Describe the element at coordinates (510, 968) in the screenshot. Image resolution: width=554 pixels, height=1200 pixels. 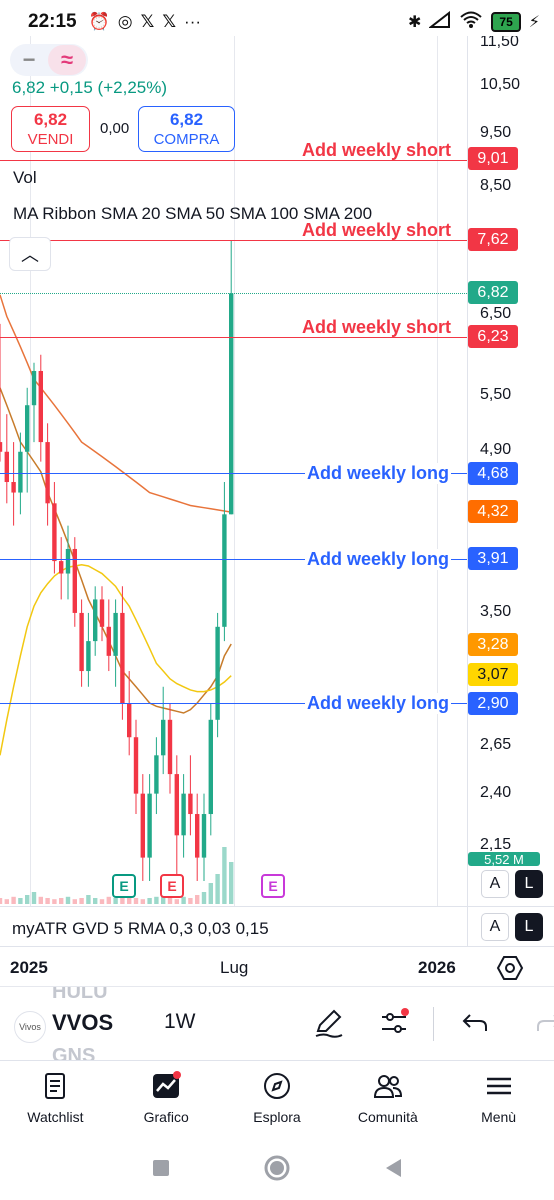
I see `chart-settings-icon` at that location.